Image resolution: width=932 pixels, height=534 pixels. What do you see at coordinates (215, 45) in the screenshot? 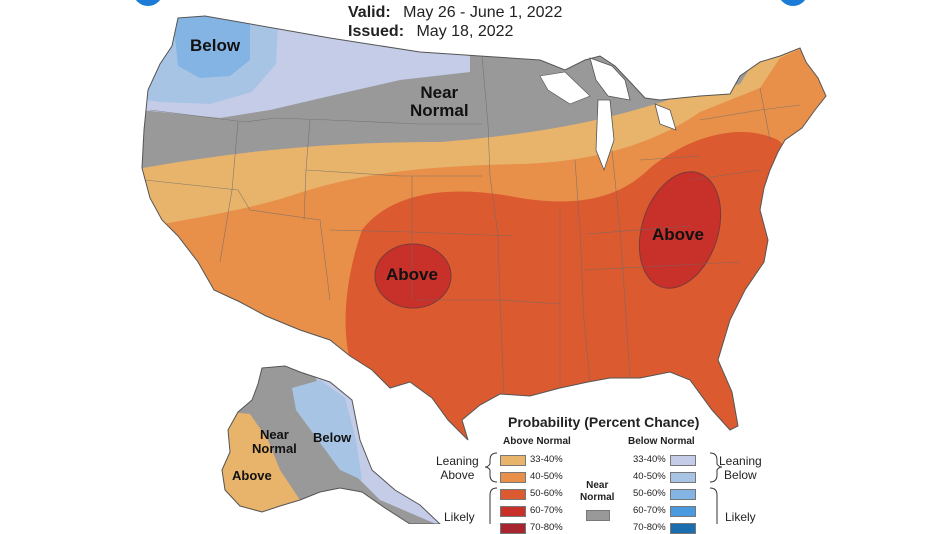
I see `conus-below-label: Below` at bounding box center [215, 45].